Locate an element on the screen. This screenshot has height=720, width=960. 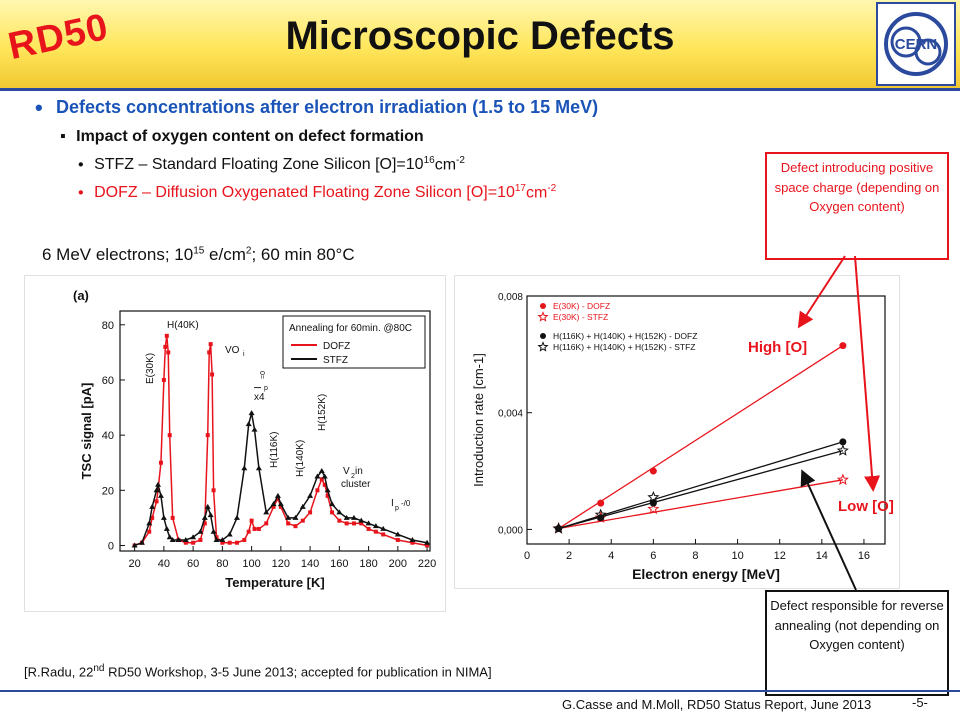
fit-line is located at coordinates (701, 485).